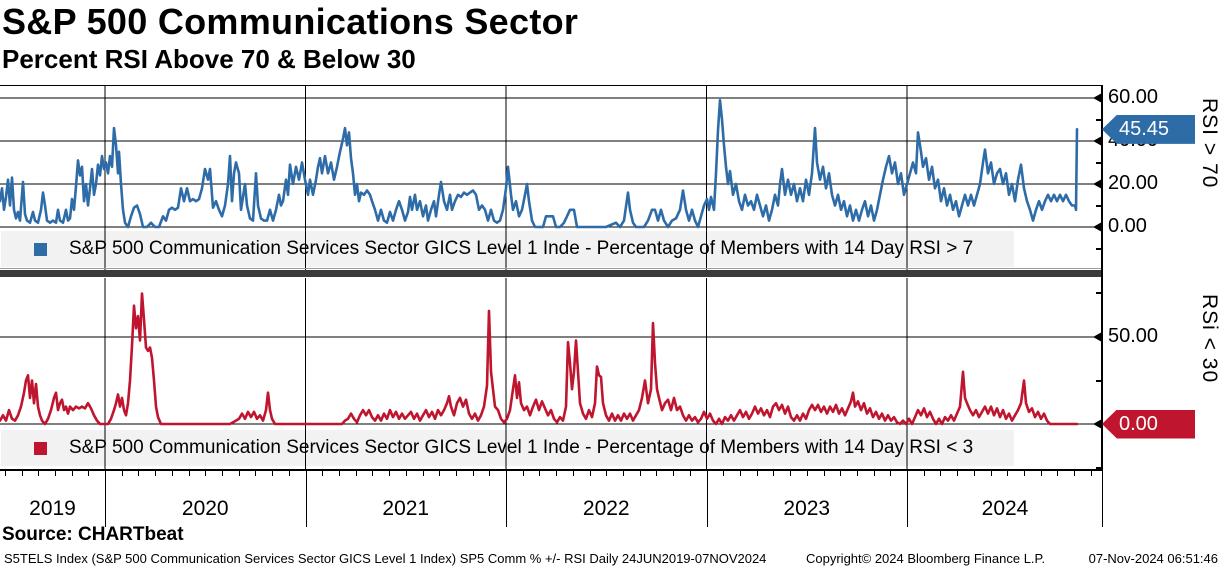 This screenshot has width=1224, height=566. Describe the element at coordinates (1209, 339) in the screenshot. I see `right-axis-label-rsi-below-30: RSi < 30` at that location.